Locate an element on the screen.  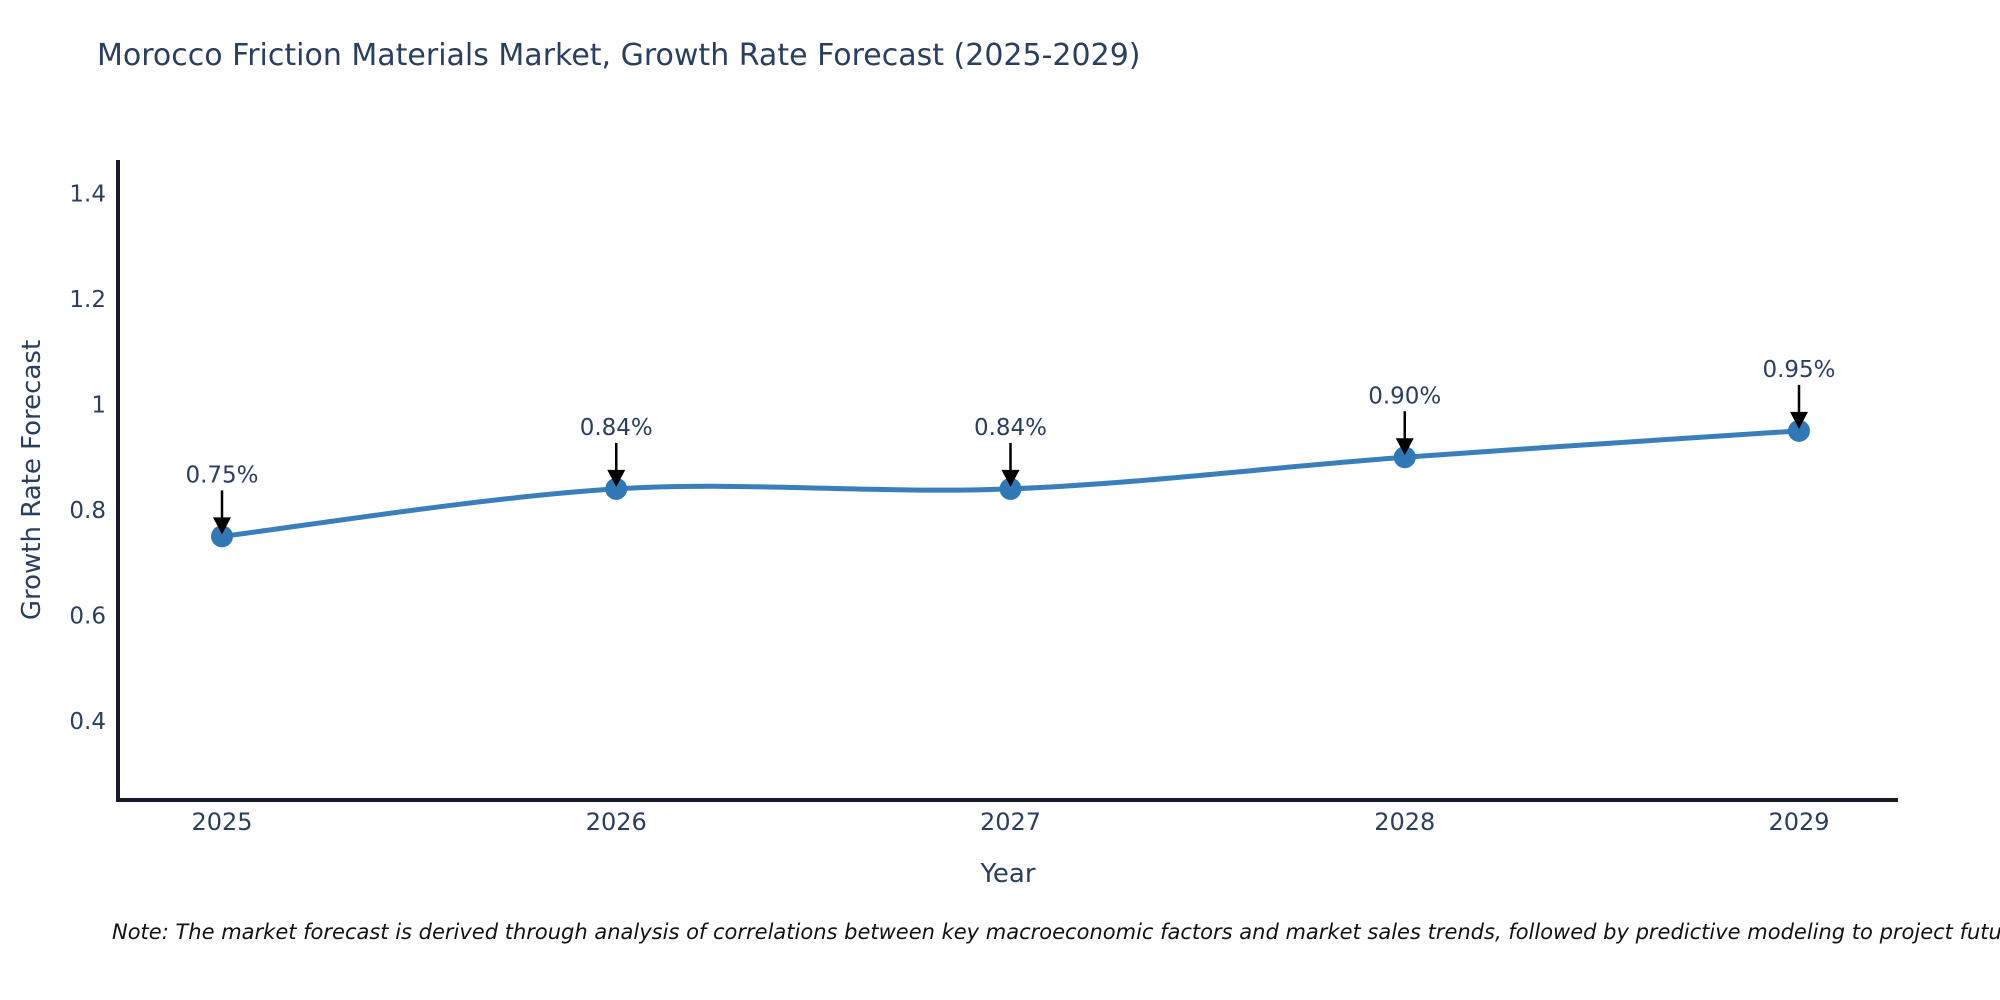
x-tick-label: 2025 is located at coordinates (221, 822).